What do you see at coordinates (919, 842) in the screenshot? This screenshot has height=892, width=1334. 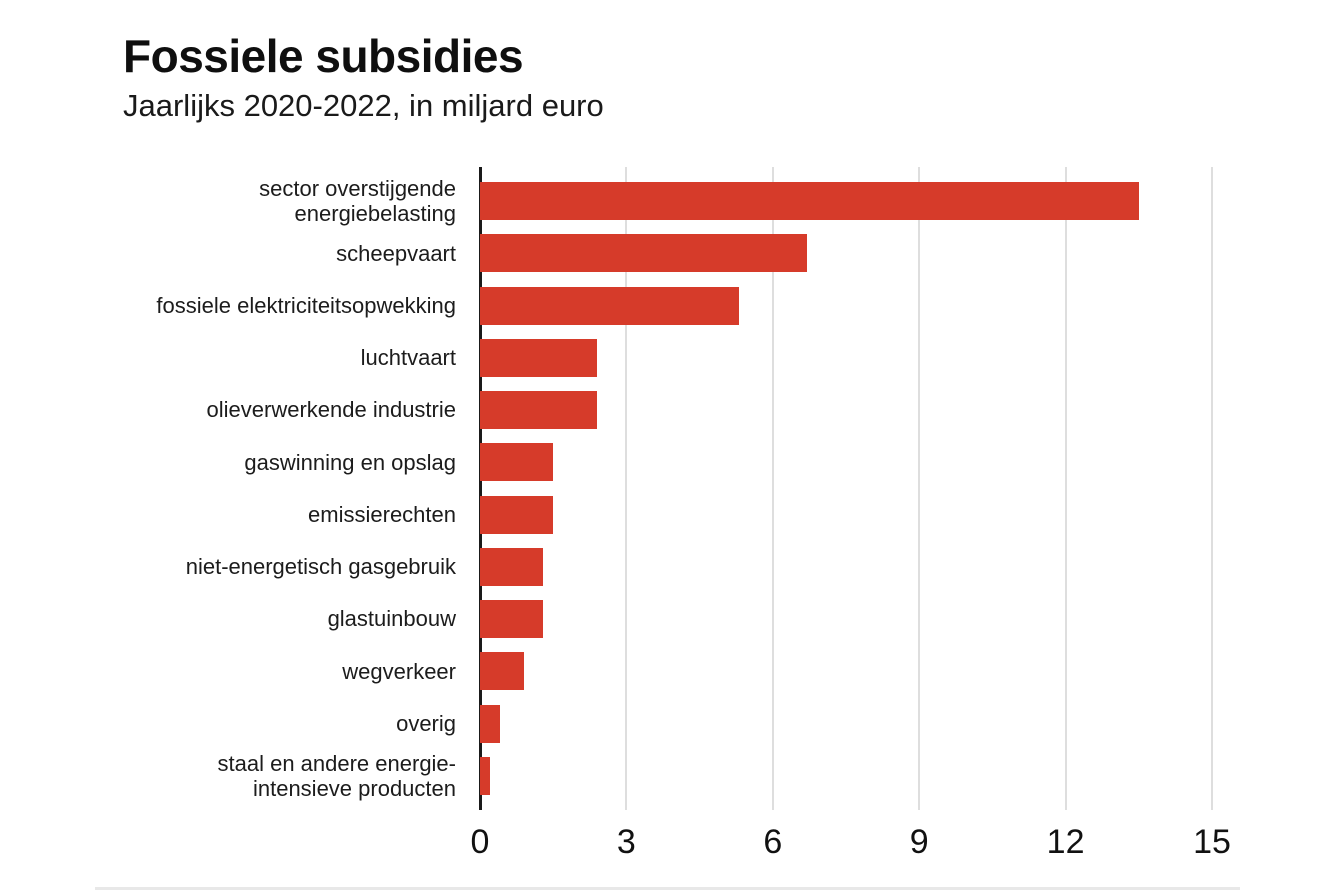 I see `x-tick-label: 9` at bounding box center [919, 842].